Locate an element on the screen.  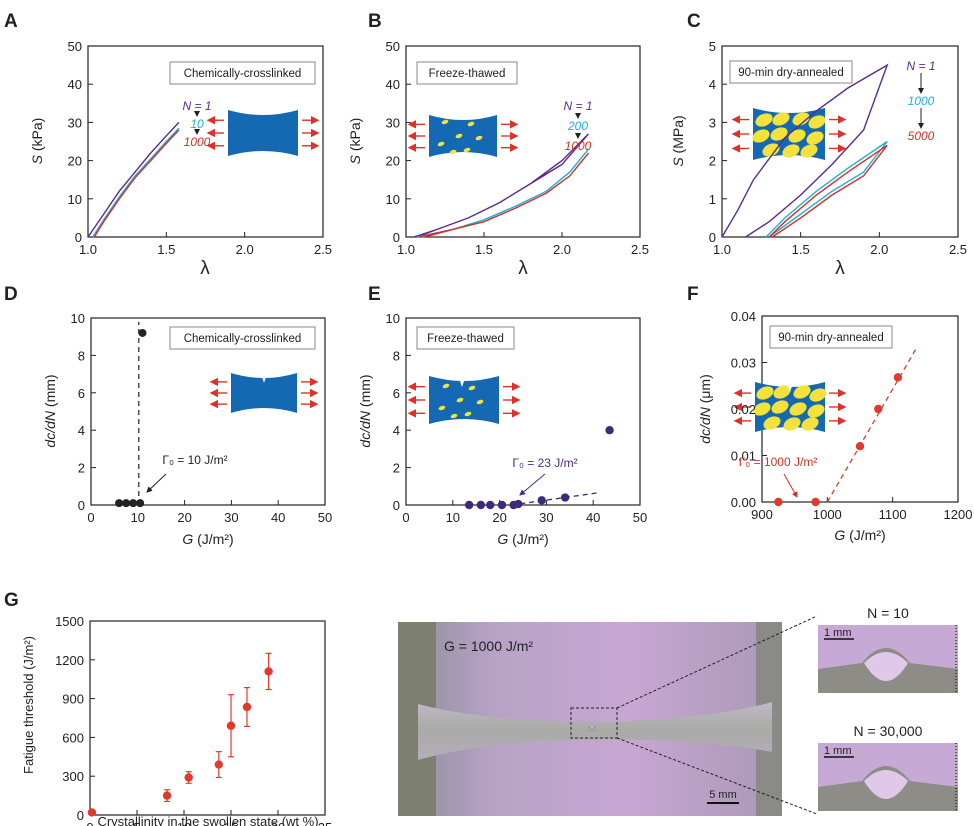
plot-frame-G is located at coordinates (207, 718).